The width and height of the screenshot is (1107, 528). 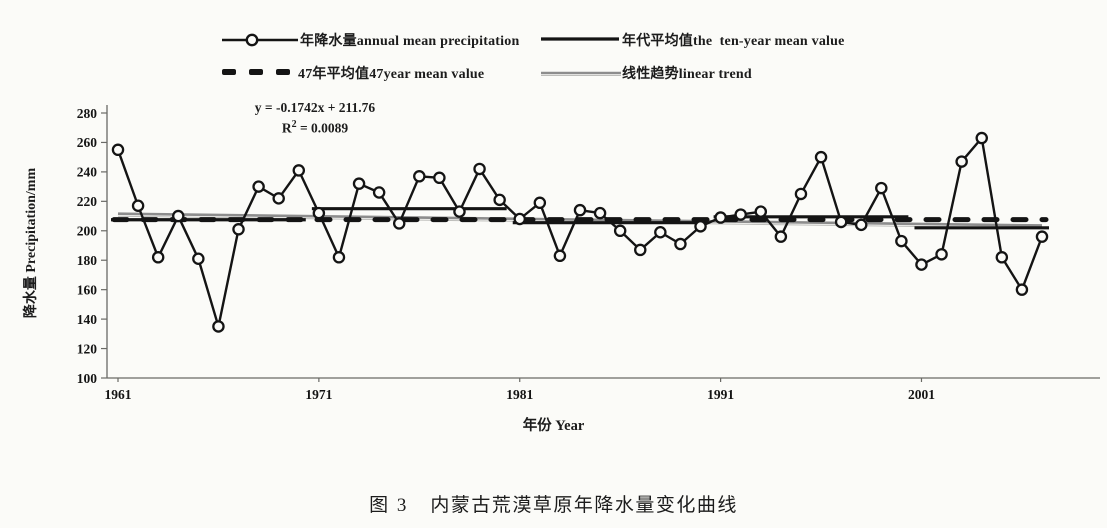 I want to click on data-point-1998, so click(x=861, y=225).